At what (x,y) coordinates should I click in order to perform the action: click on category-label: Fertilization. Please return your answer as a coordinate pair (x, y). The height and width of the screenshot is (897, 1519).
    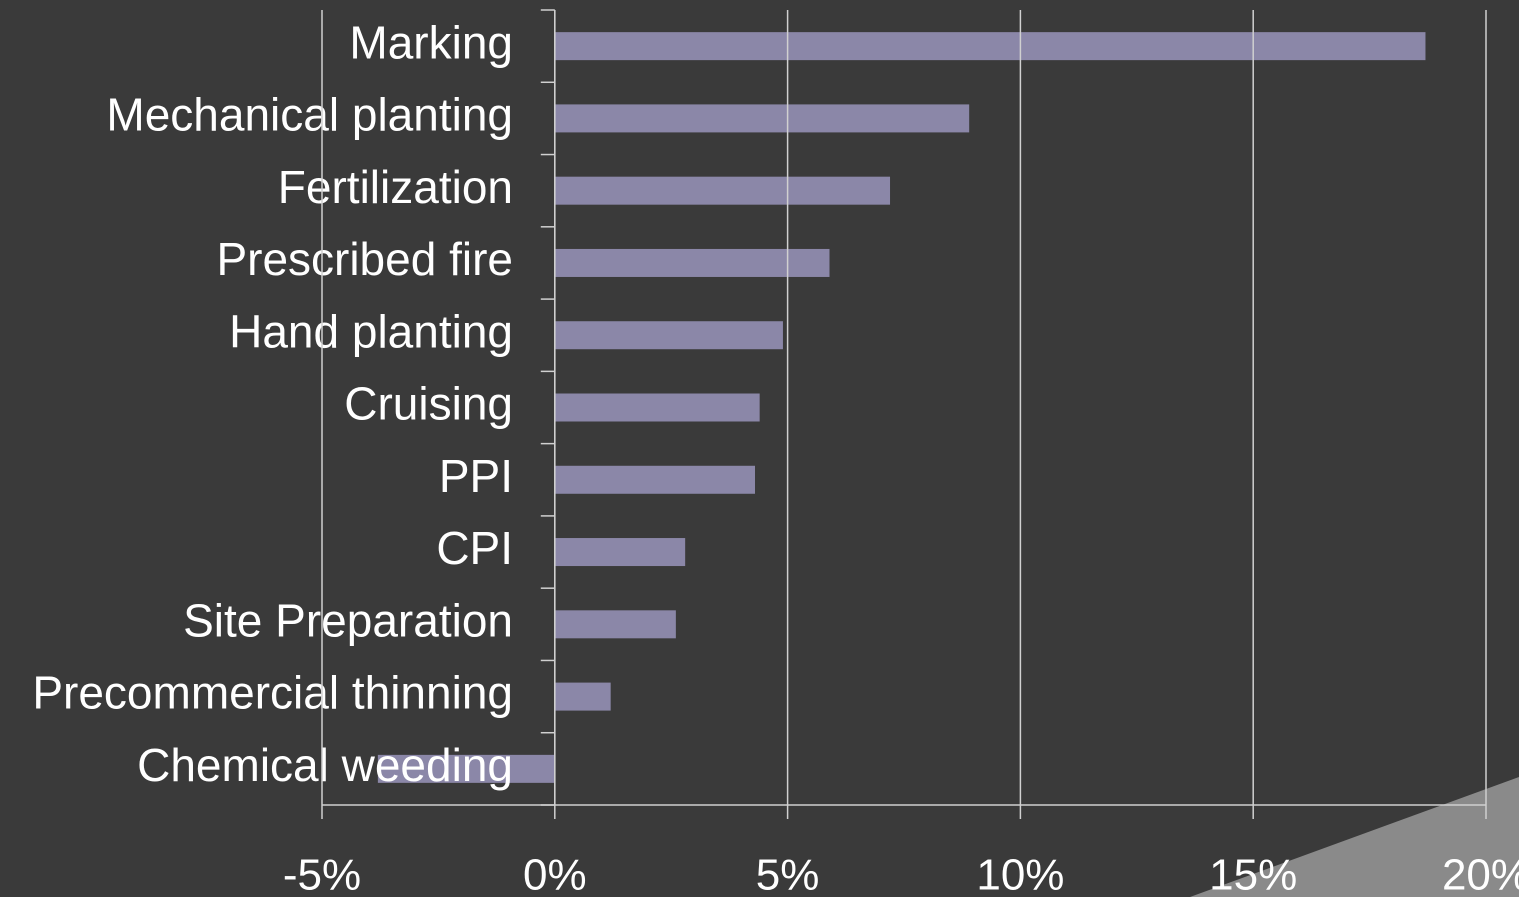
    Looking at the image, I should click on (395, 187).